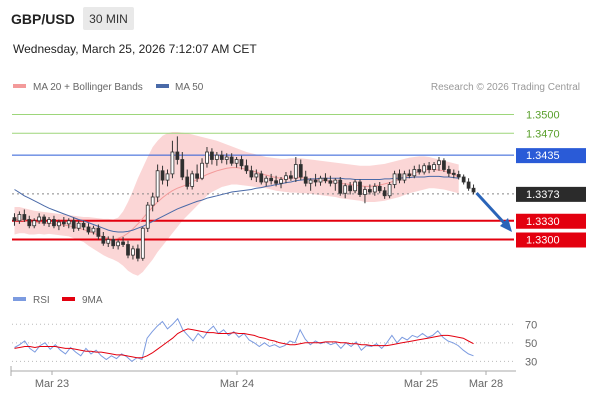 The width and height of the screenshot is (590, 400). What do you see at coordinates (551, 156) in the screenshot?
I see `level-label-bg-1.3435` at bounding box center [551, 156].